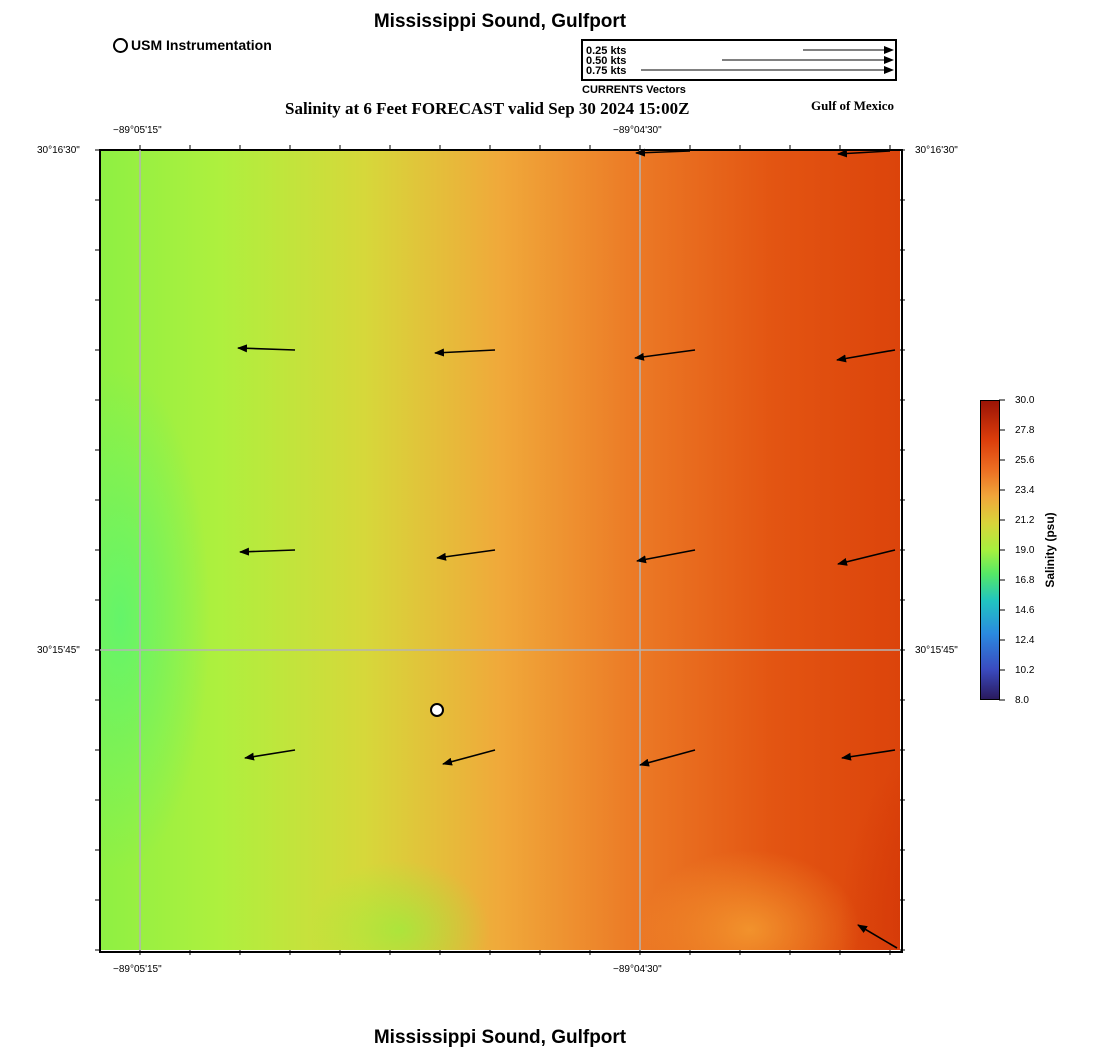  Describe the element at coordinates (1025, 460) in the screenshot. I see `colorbar-tick: 25.6` at that location.